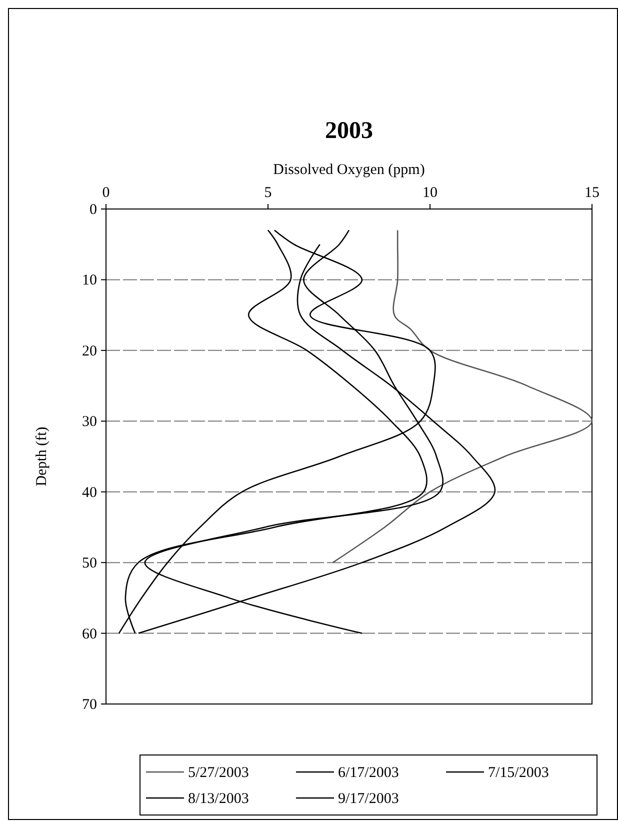  I want to click on legend-label: 9/17/2003, so click(368, 799).